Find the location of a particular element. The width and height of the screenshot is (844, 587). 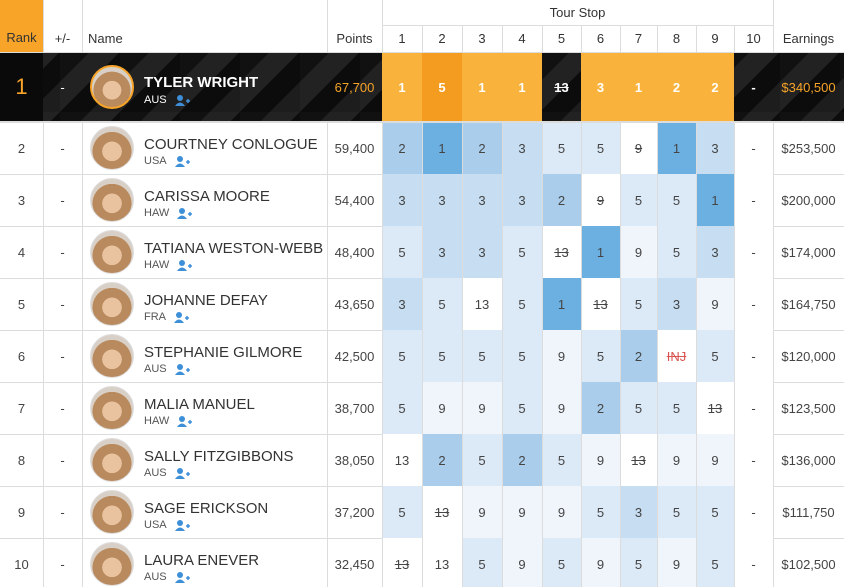

earnings: $123,500 is located at coordinates (808, 408).